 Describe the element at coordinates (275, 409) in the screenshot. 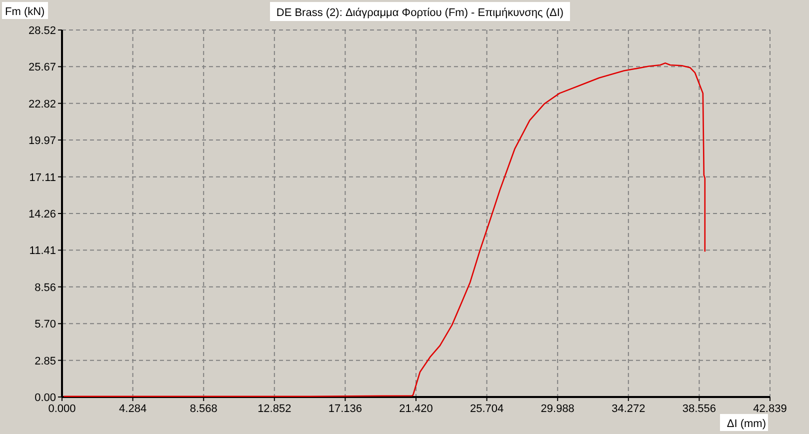

I see `x-tick-label: 12.852` at that location.